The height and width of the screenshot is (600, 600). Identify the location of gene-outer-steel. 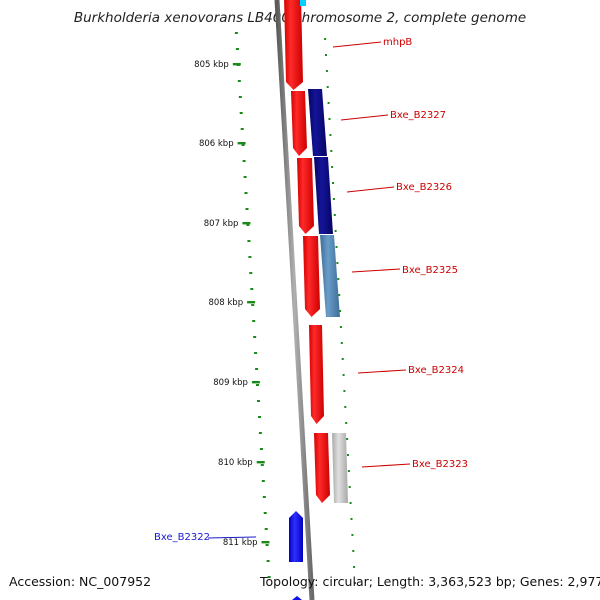
(330, 276).